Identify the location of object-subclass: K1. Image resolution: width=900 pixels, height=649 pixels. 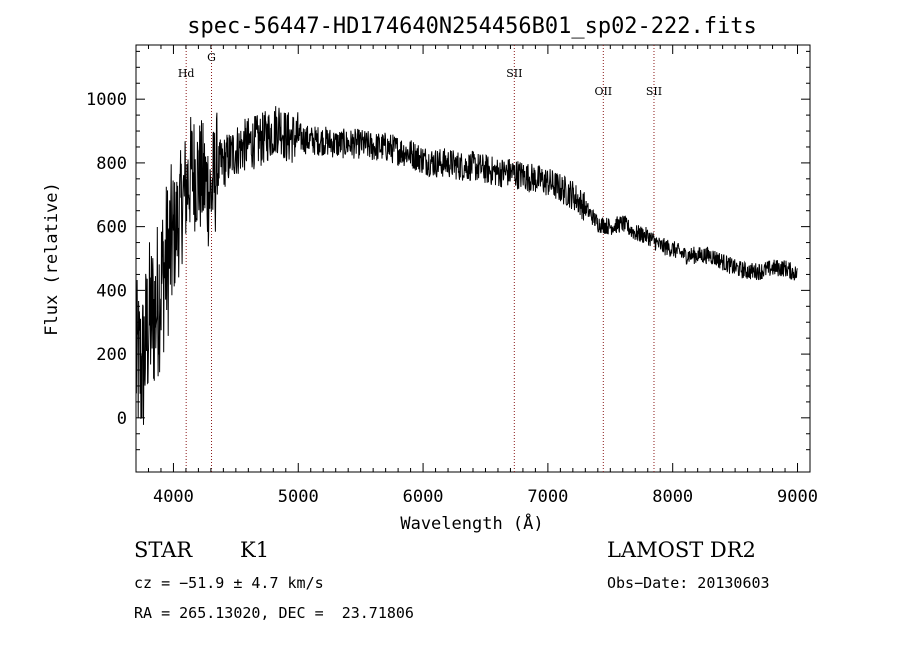
(255, 550).